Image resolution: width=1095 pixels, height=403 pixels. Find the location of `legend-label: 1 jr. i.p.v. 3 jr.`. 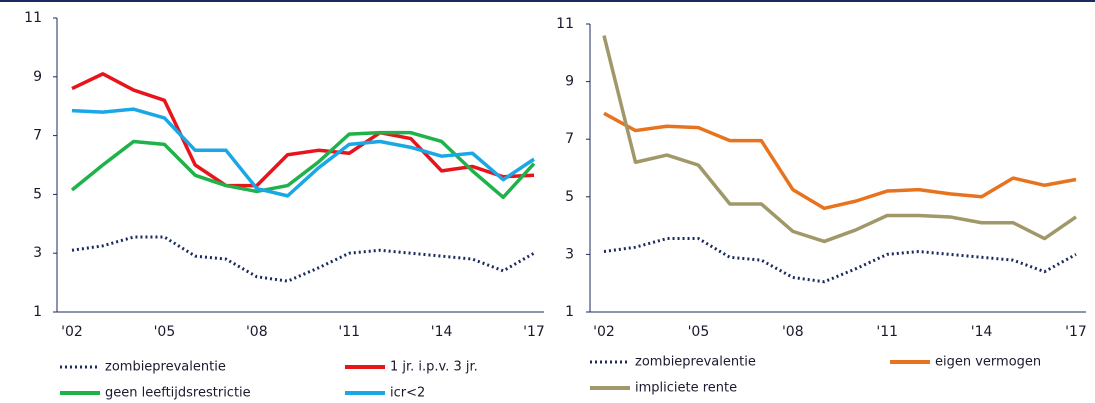

legend-label: 1 jr. i.p.v. 3 jr. is located at coordinates (434, 367).